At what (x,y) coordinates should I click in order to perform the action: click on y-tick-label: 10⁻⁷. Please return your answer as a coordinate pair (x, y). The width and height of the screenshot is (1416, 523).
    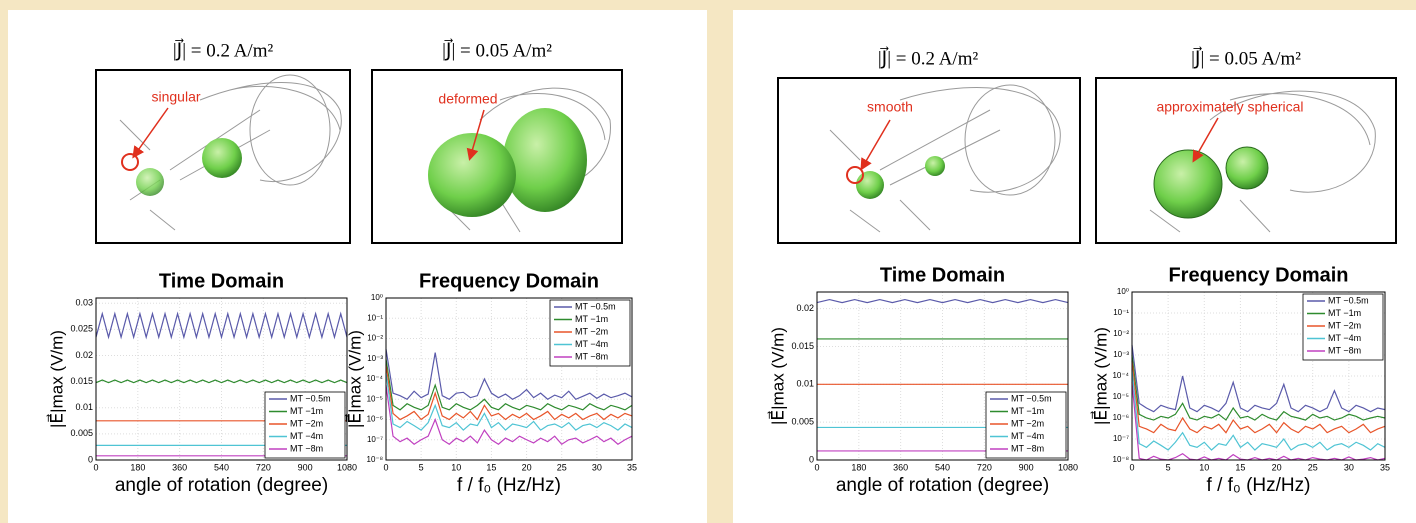
    Looking at the image, I should click on (1121, 438).